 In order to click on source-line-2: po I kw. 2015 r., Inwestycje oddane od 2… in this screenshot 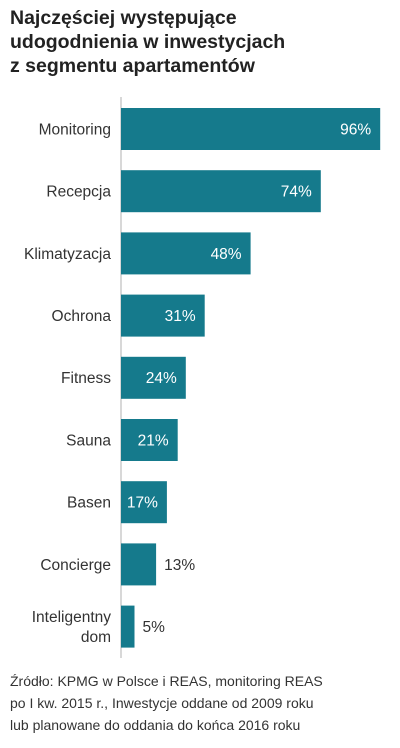, I will do `click(162, 703)`.